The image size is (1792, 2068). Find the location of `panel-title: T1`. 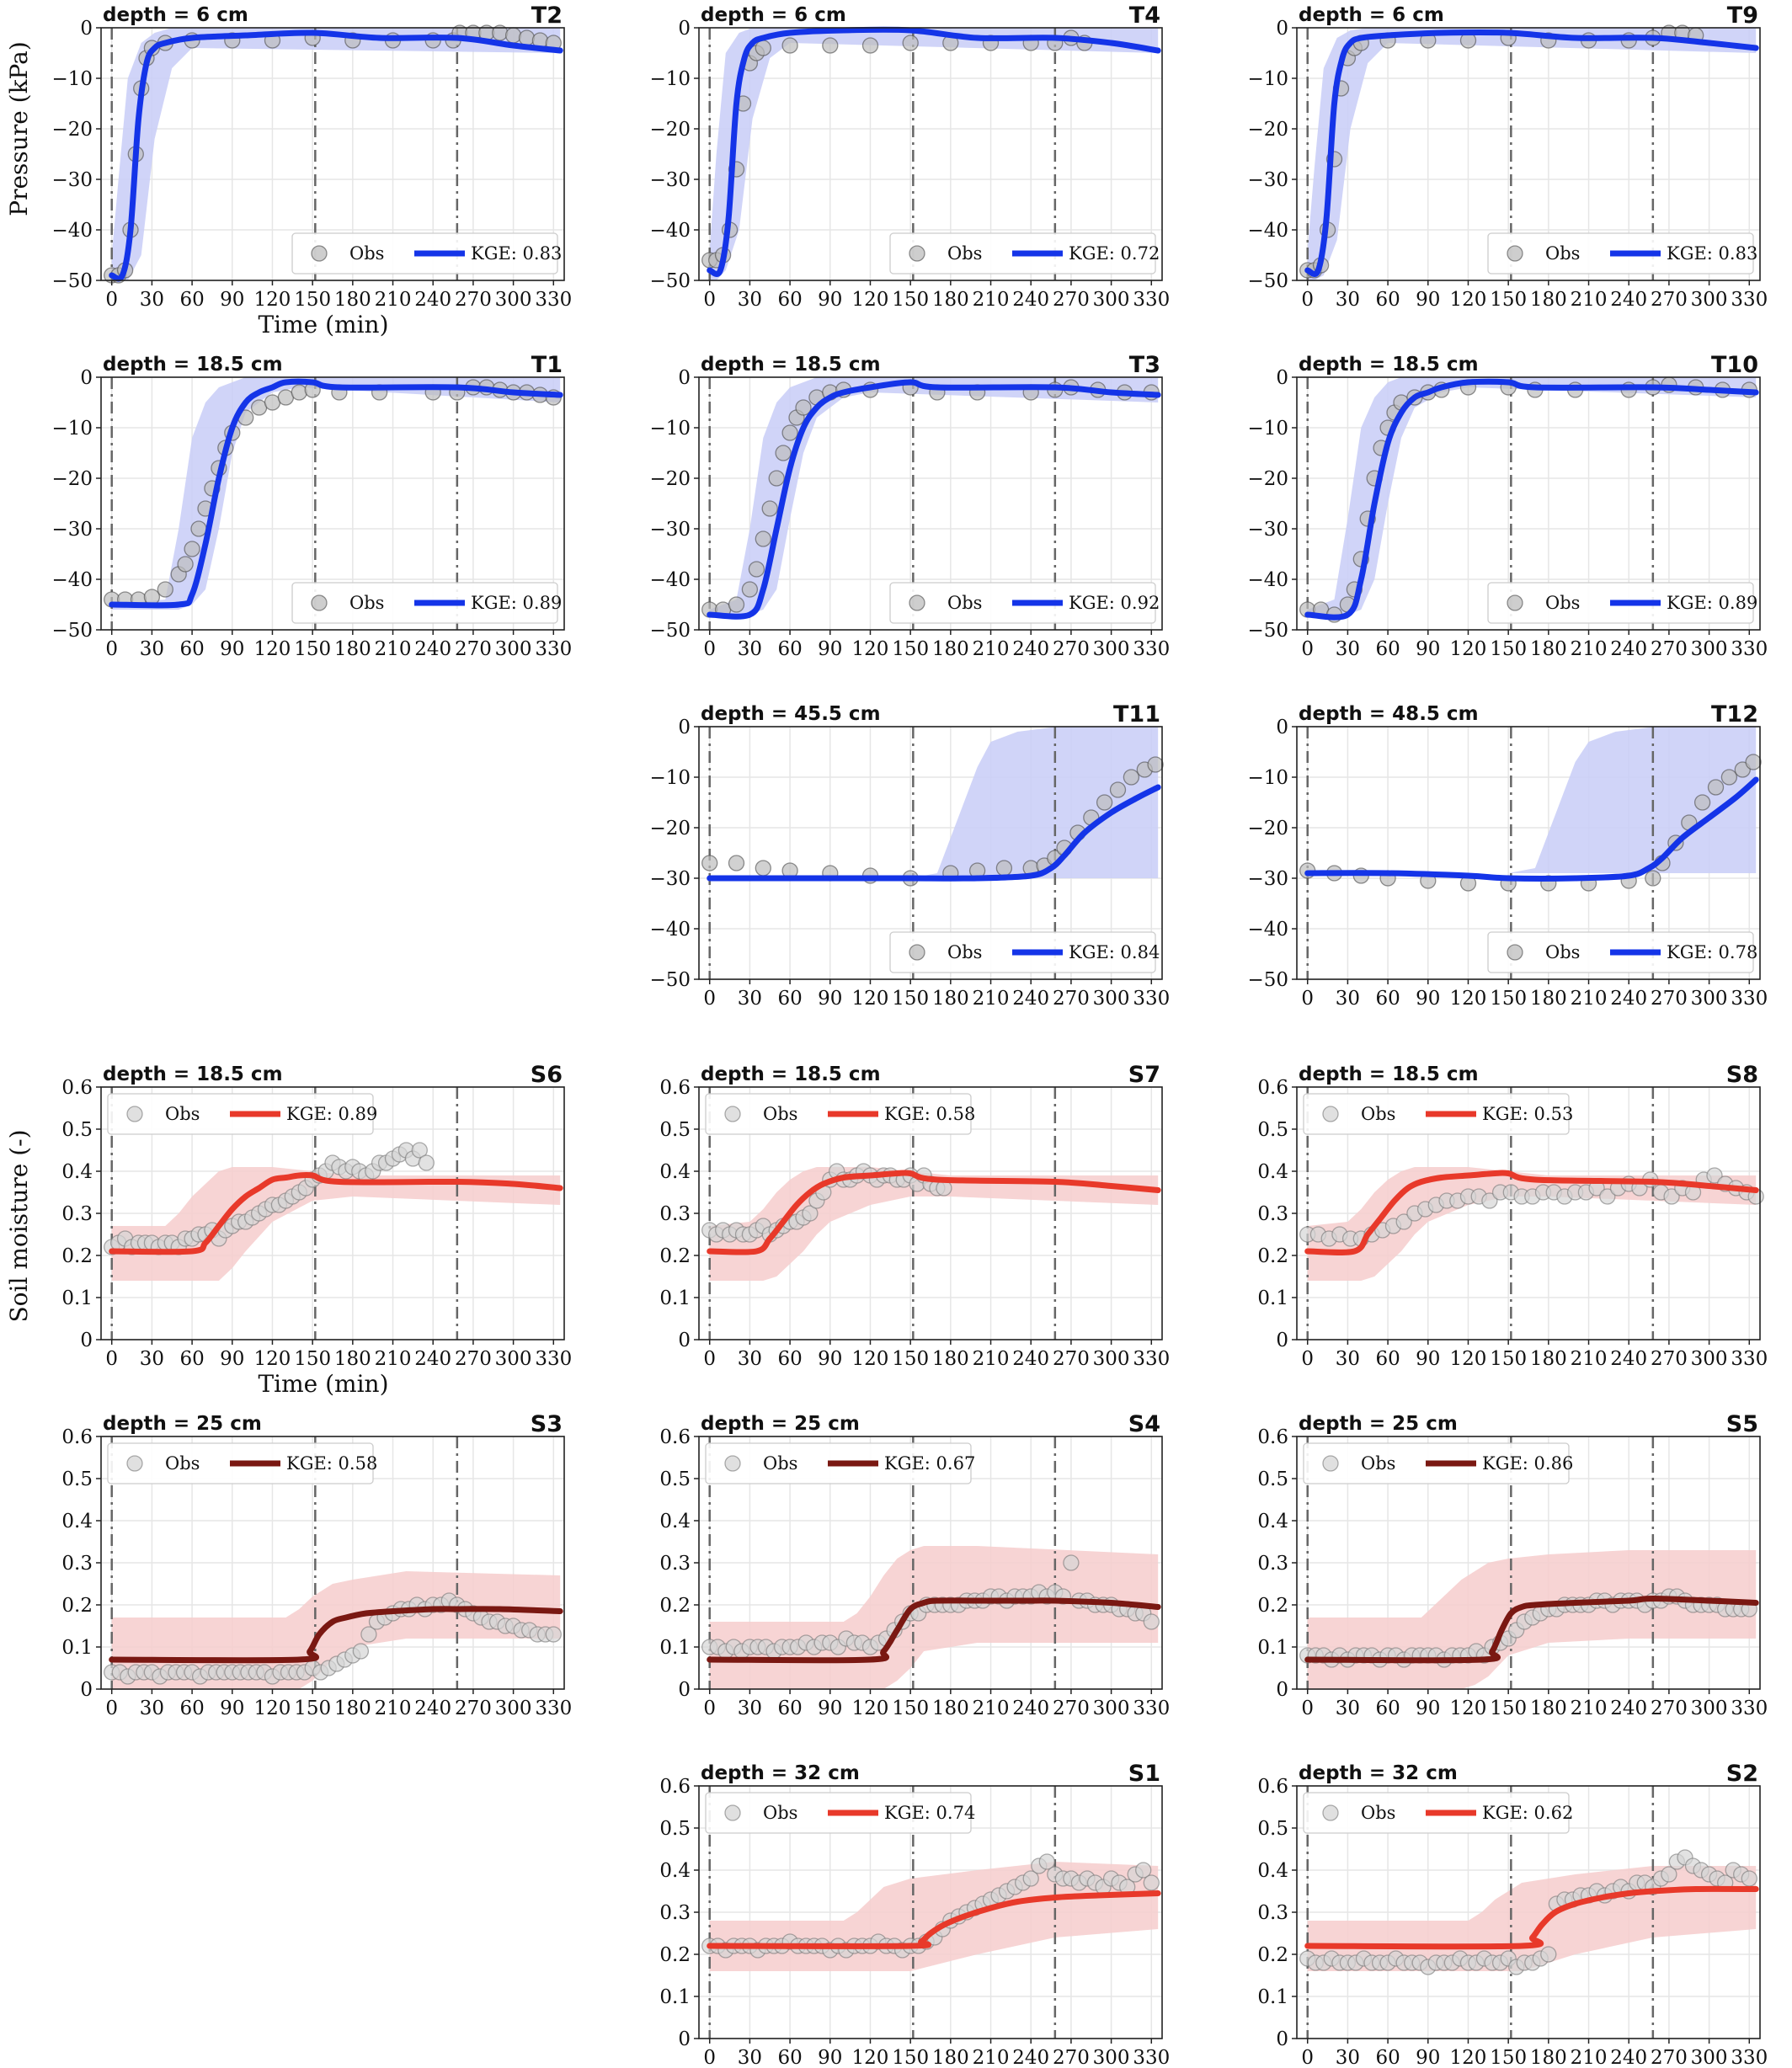

panel-title: T1 is located at coordinates (547, 365).